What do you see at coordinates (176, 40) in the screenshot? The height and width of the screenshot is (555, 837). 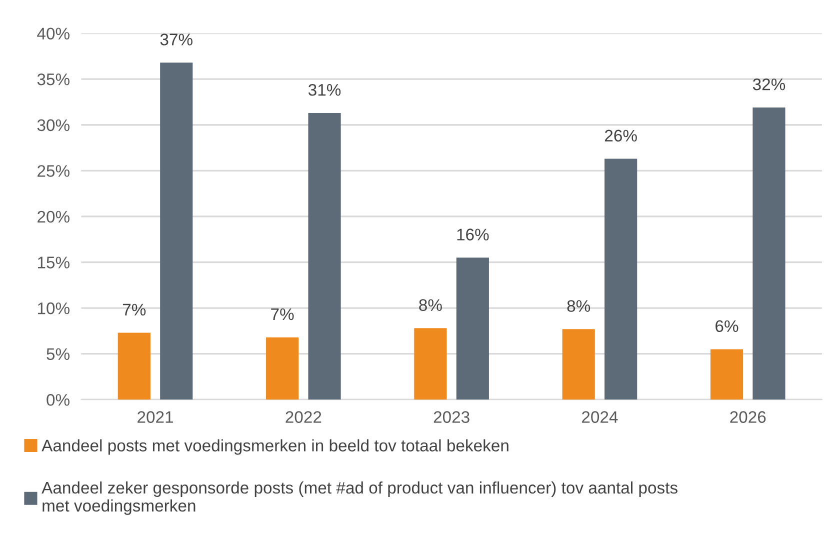 I see `data-label: 37%` at bounding box center [176, 40].